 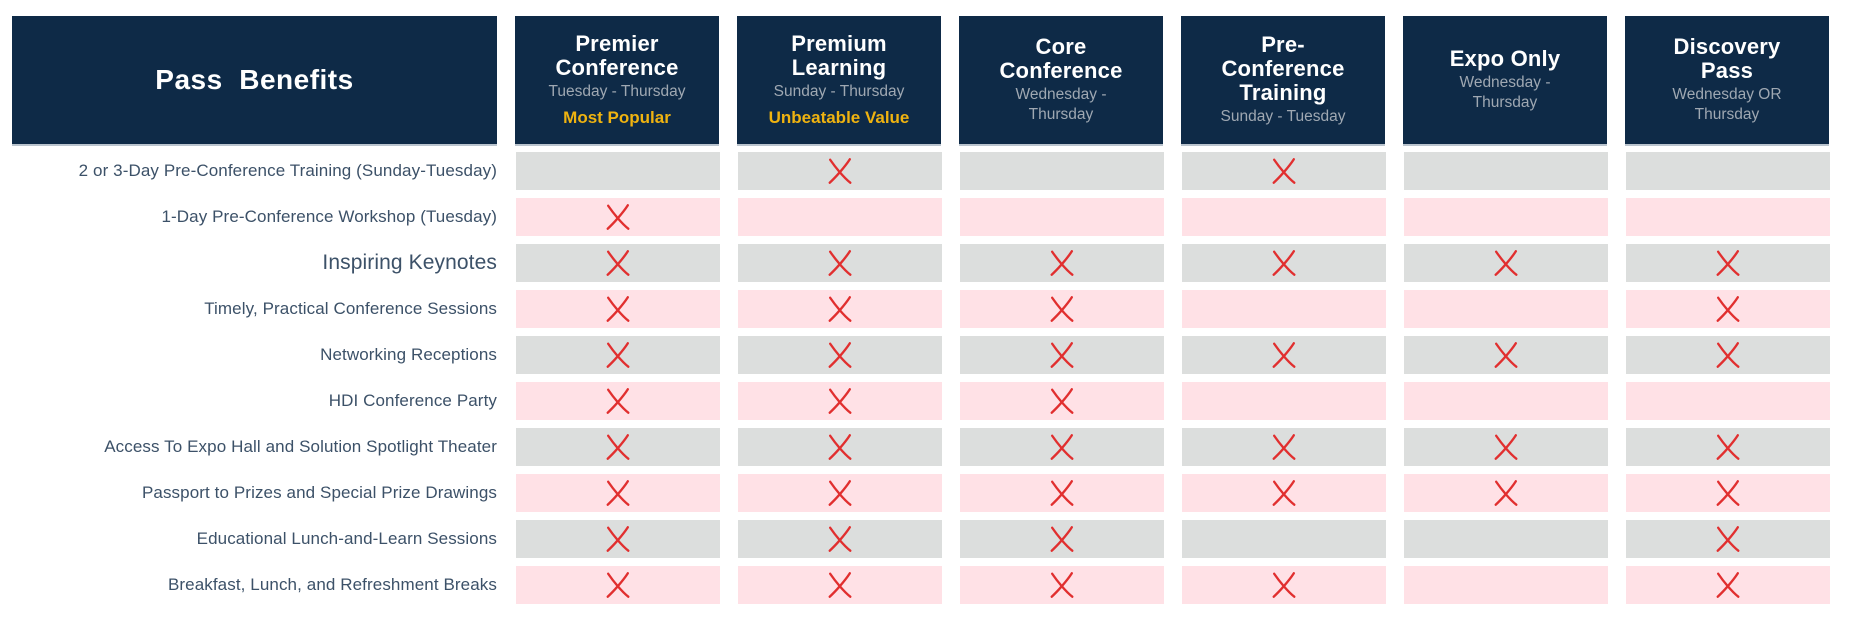 What do you see at coordinates (329, 216) in the screenshot?
I see `benefit-label: 1-Day Pre-Conference Workshop (Tuesday)` at bounding box center [329, 216].